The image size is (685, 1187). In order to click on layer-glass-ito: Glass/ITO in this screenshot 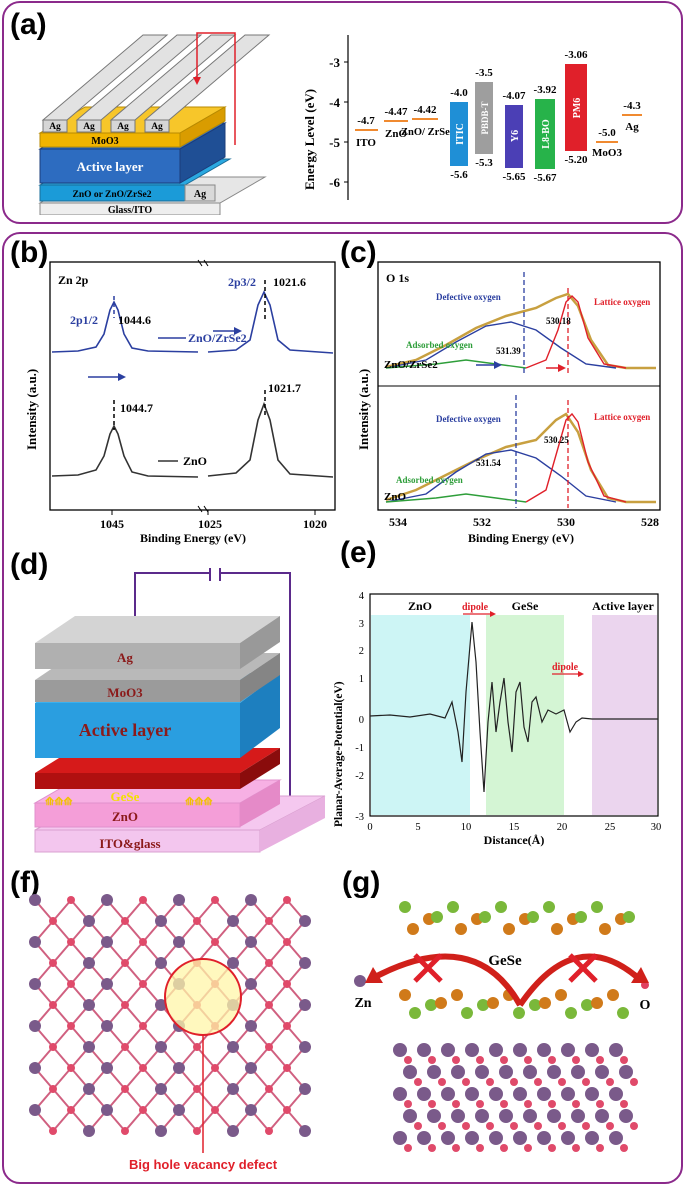, I will do `click(130, 210)`.